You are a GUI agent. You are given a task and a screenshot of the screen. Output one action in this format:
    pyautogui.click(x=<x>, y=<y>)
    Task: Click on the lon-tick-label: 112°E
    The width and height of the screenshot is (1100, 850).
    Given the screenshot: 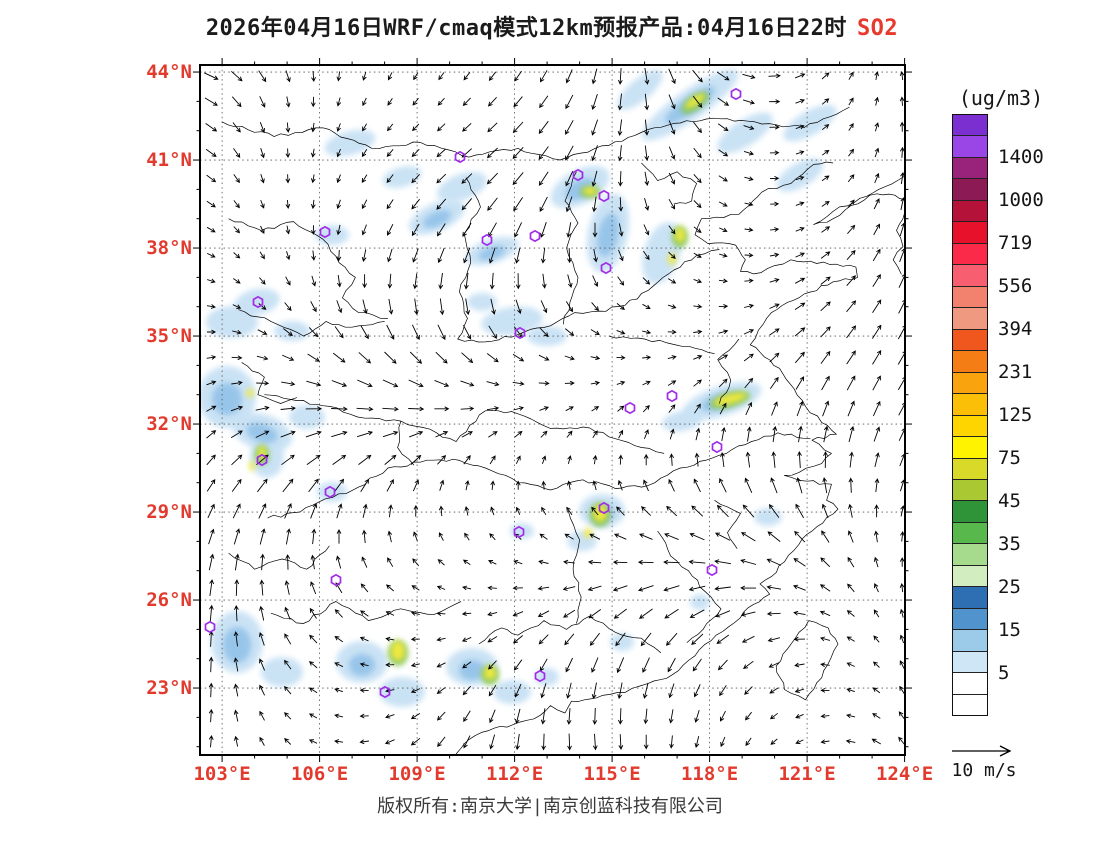 What is the action you would take?
    pyautogui.click(x=514, y=774)
    